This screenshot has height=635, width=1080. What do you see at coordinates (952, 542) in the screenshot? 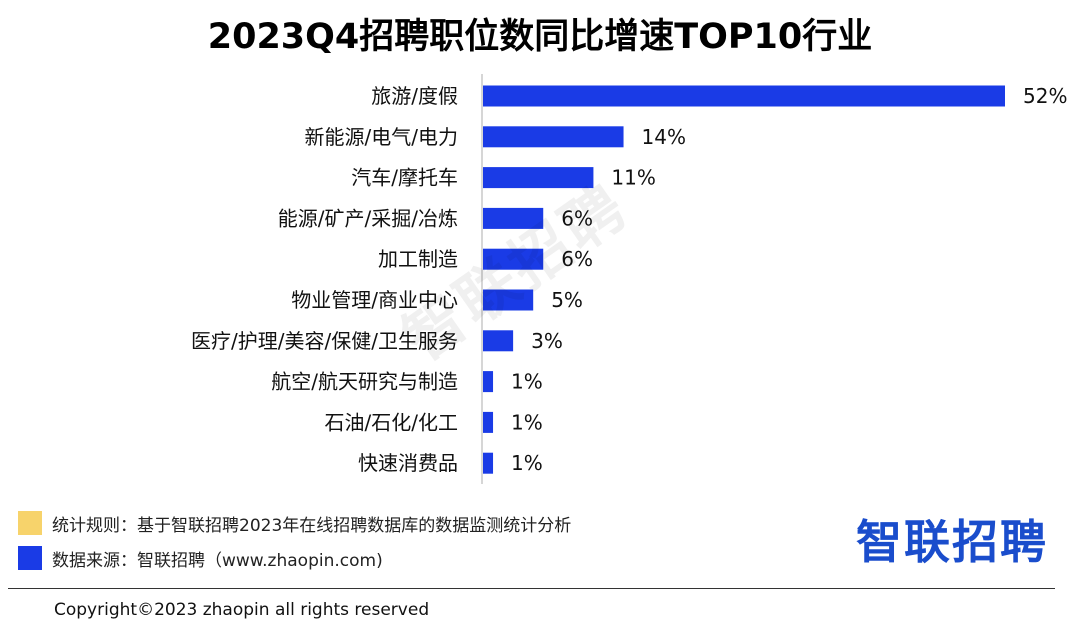
I see `logo-text: 智联招聘` at bounding box center [952, 542].